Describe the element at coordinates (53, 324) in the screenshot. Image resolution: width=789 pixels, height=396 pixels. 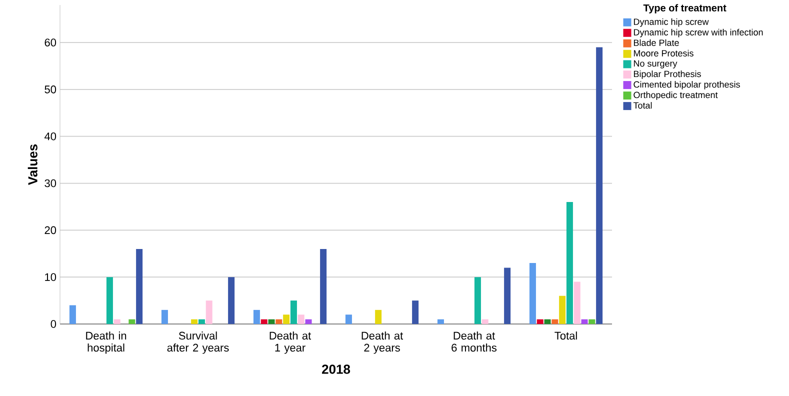
I see `y-tick-label: 0` at that location.